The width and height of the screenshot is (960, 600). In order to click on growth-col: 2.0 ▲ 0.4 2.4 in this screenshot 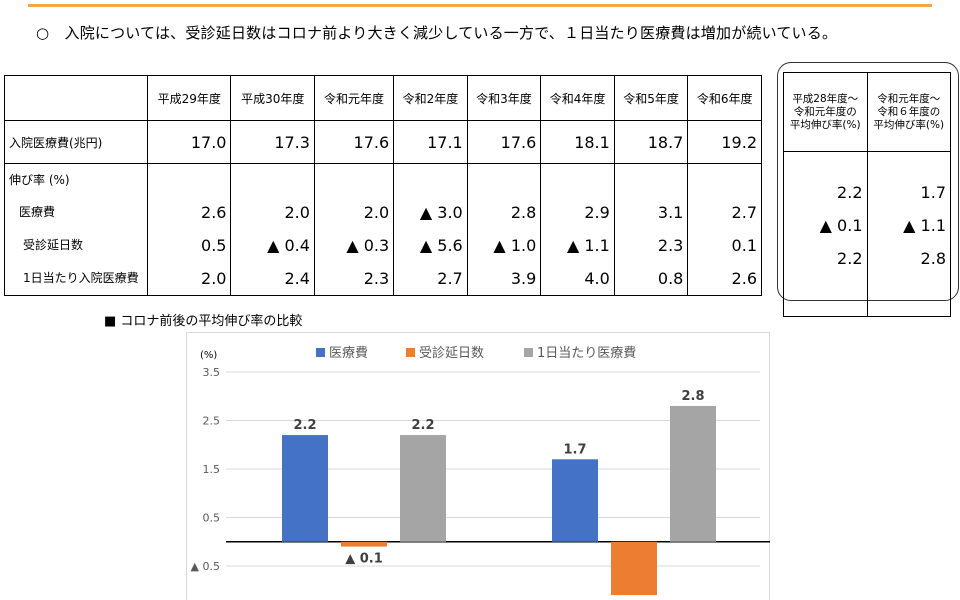, I will do `click(272, 229)`.